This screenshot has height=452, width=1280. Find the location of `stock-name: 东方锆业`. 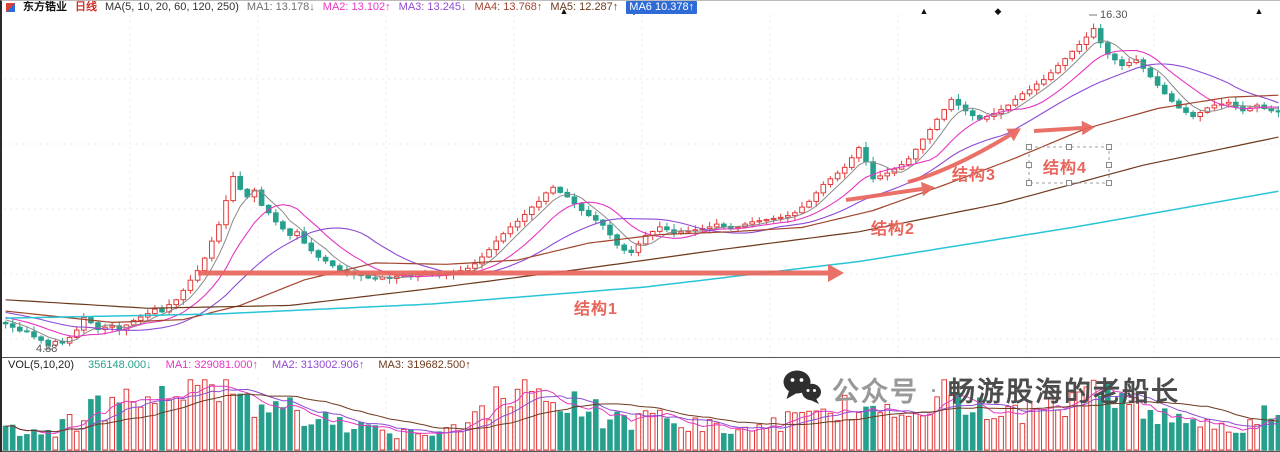

stock-name: 东方锆业 is located at coordinates (45, 7).